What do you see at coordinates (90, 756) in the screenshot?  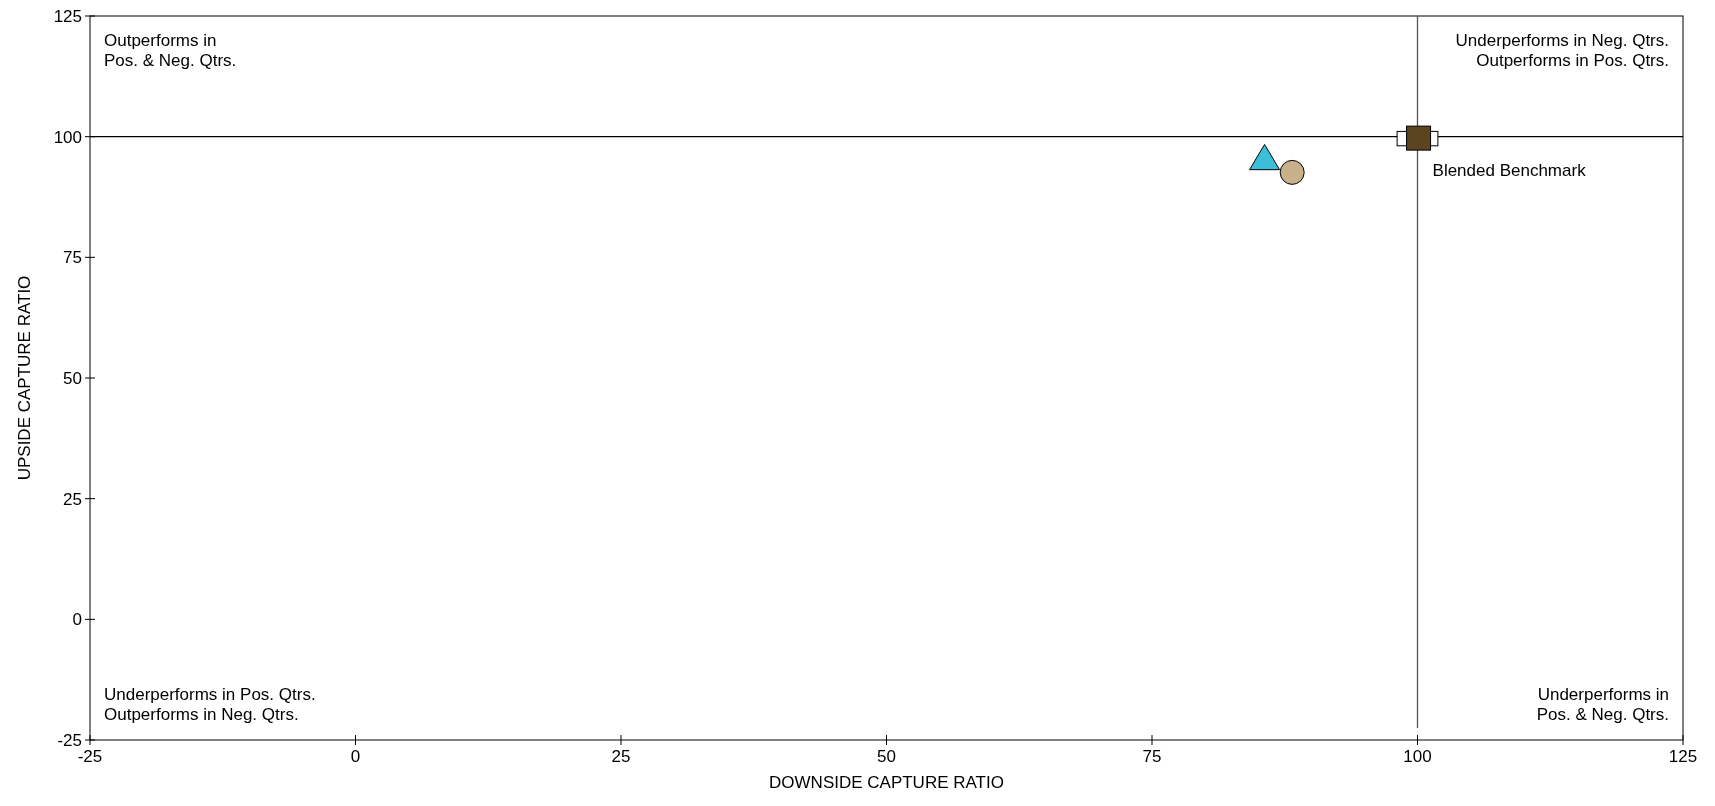 I see `x-tick-label: -25` at bounding box center [90, 756].